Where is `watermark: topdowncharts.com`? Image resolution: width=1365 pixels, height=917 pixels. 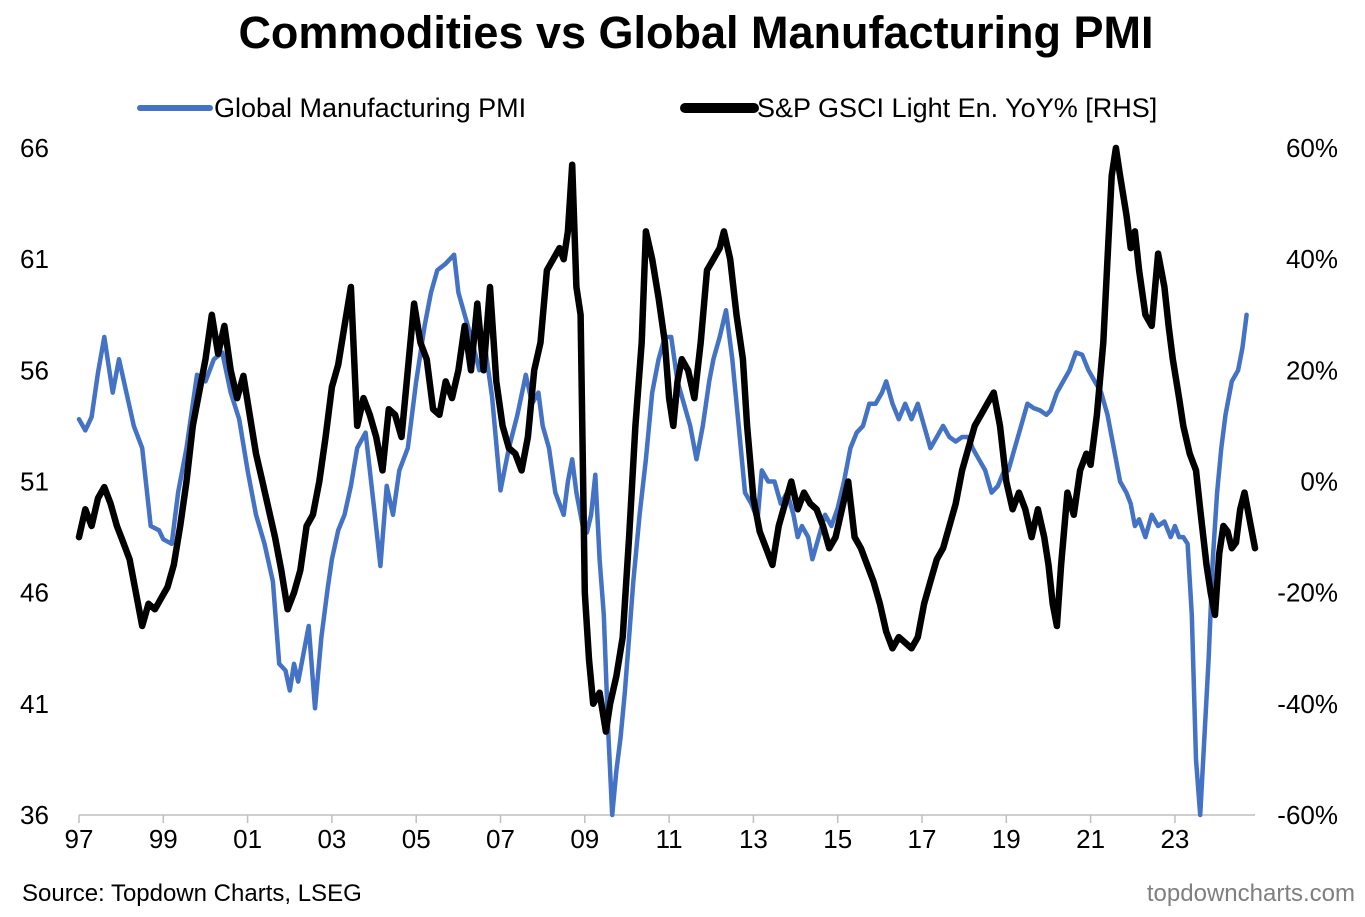 watermark: topdowncharts.com is located at coordinates (1251, 893).